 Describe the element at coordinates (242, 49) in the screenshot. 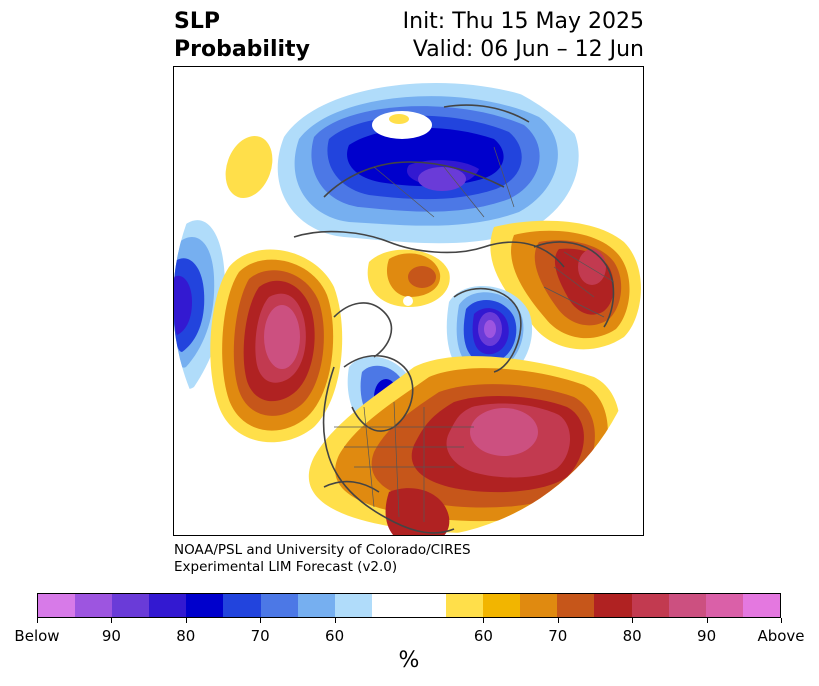

I see `field-type-label: Probability` at that location.